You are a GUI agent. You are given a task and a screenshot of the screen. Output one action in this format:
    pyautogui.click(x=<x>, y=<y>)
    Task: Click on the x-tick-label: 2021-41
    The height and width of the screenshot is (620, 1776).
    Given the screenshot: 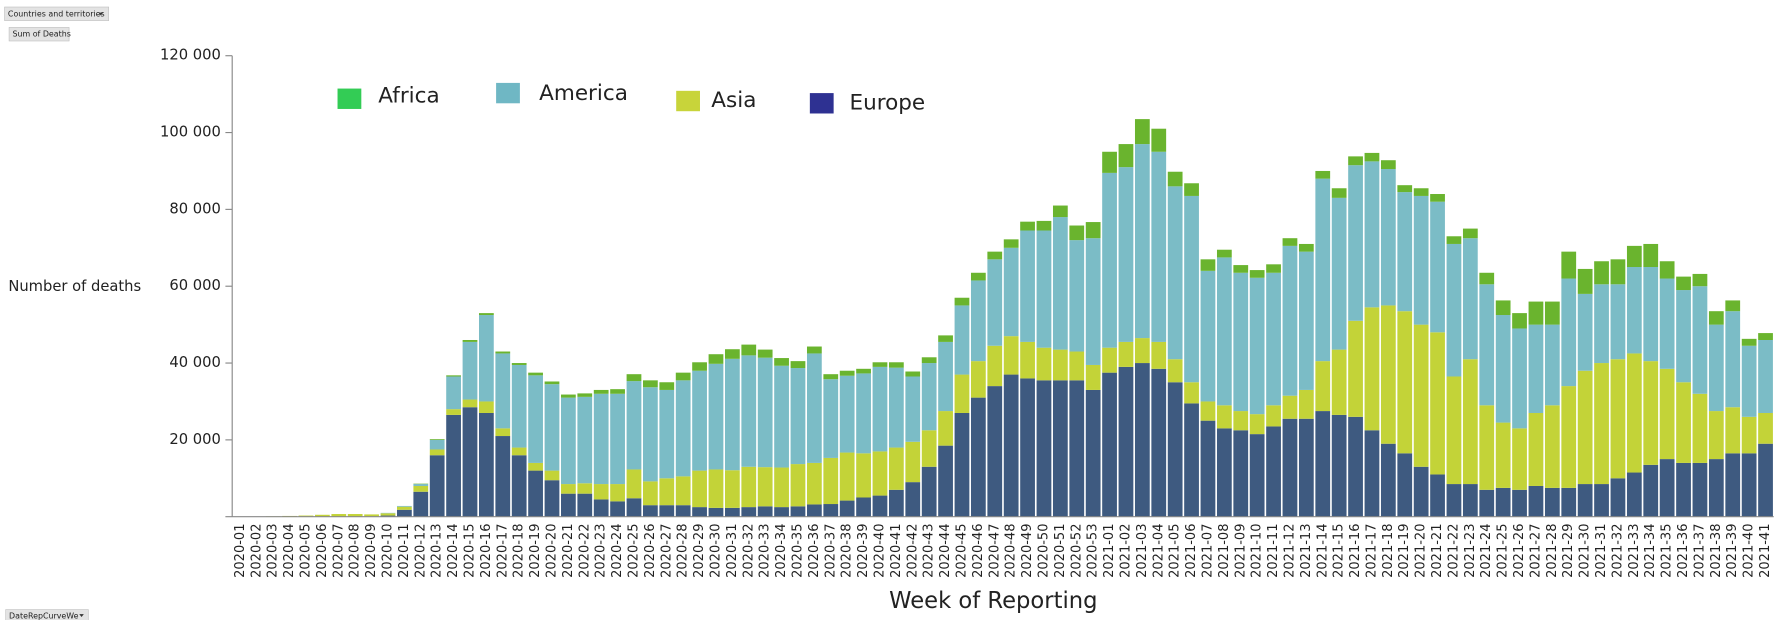 What is the action you would take?
    pyautogui.click(x=1765, y=551)
    